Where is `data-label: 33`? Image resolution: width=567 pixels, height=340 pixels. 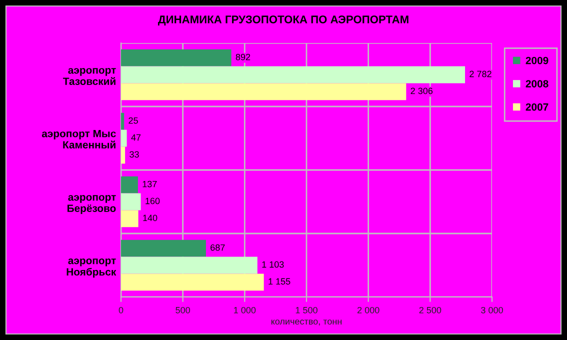 data-label: 33 is located at coordinates (134, 154).